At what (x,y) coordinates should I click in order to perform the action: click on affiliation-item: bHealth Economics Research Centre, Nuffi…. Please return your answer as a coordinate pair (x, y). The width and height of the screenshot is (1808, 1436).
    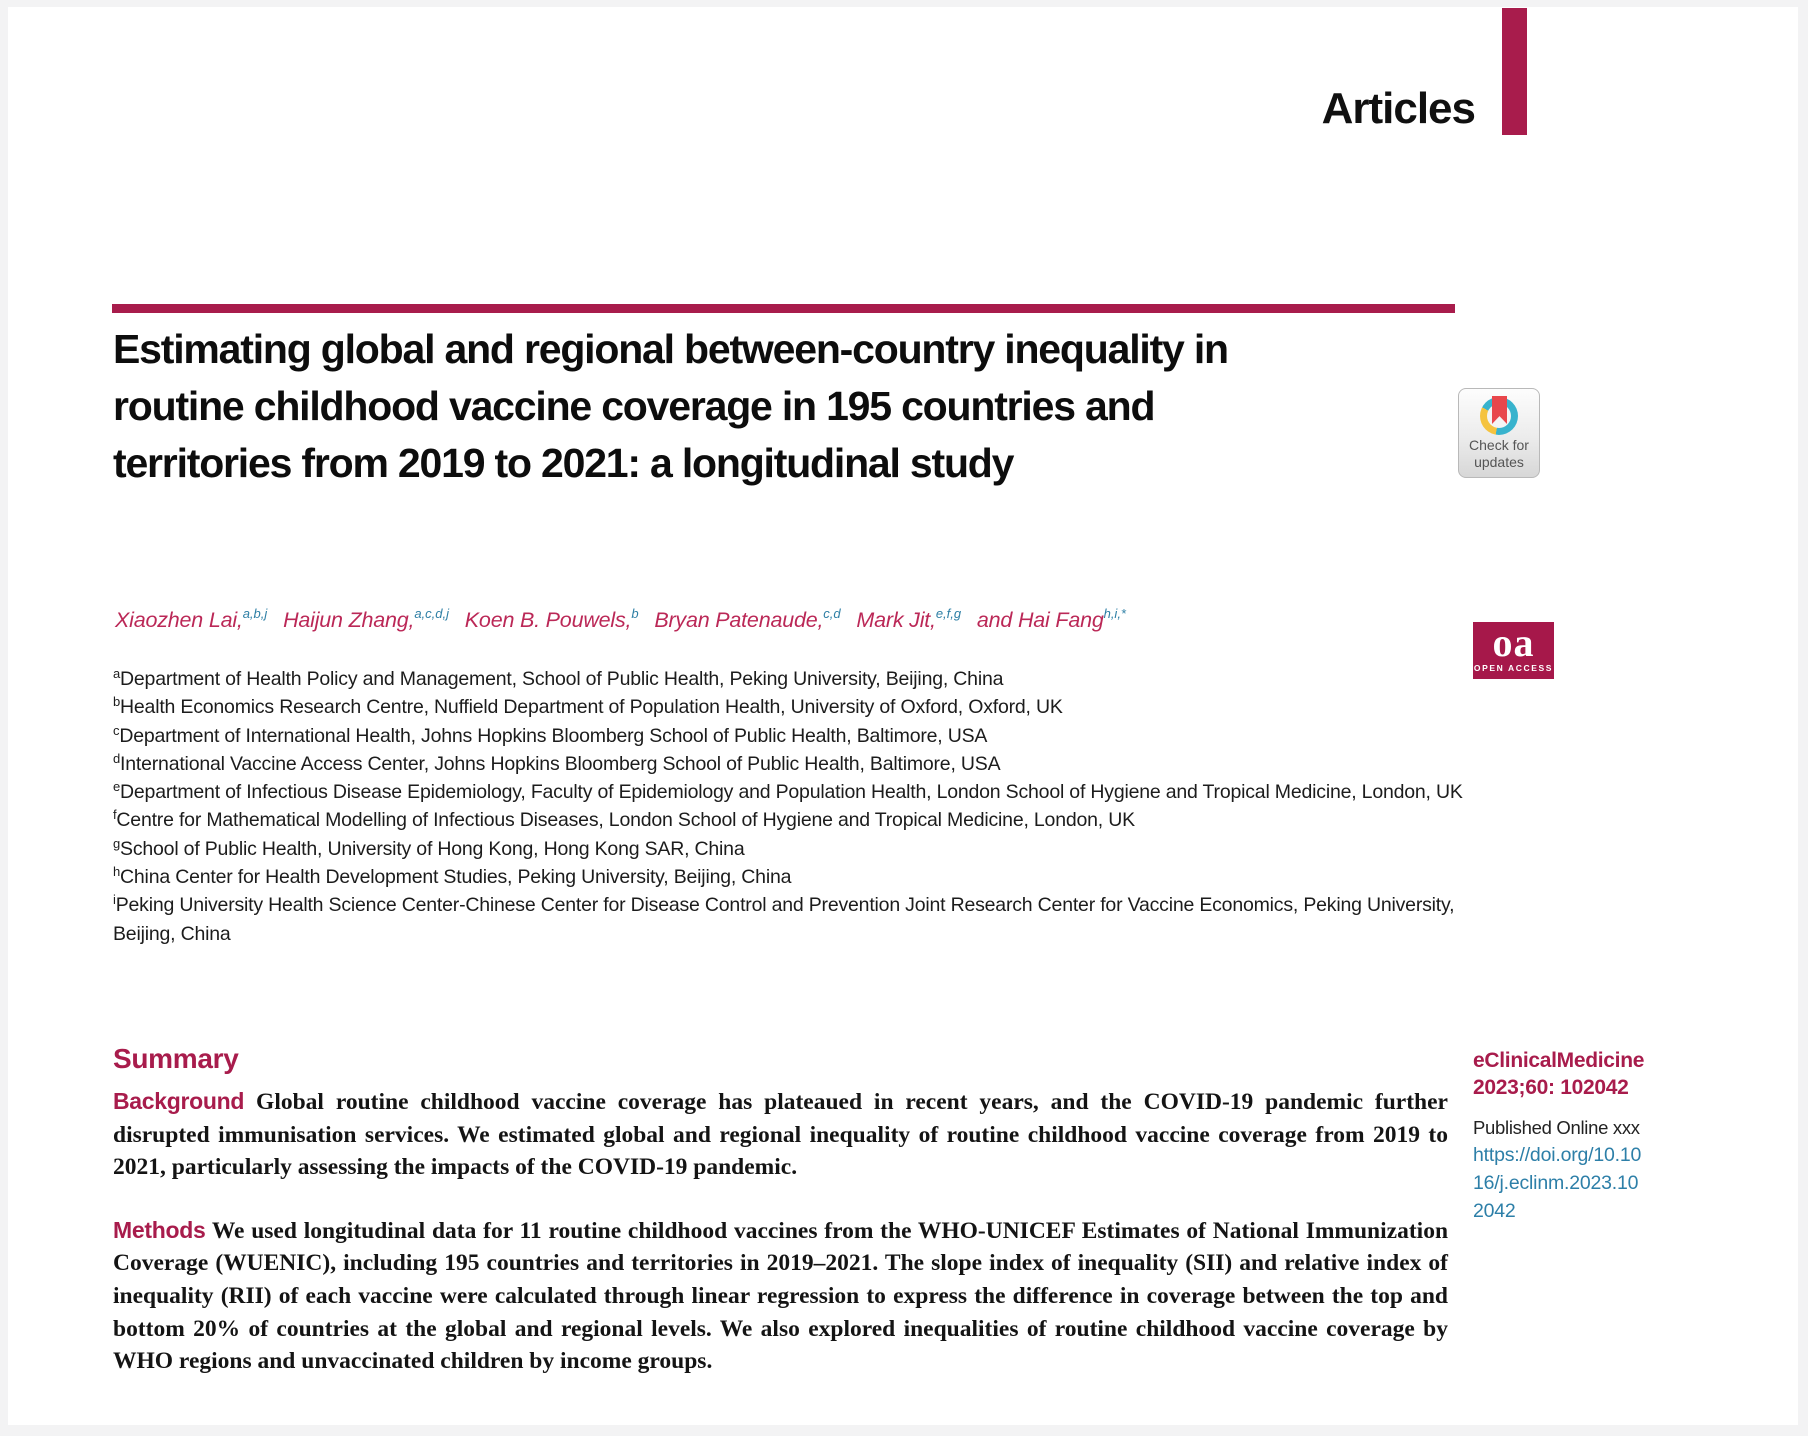
    Looking at the image, I should click on (588, 706).